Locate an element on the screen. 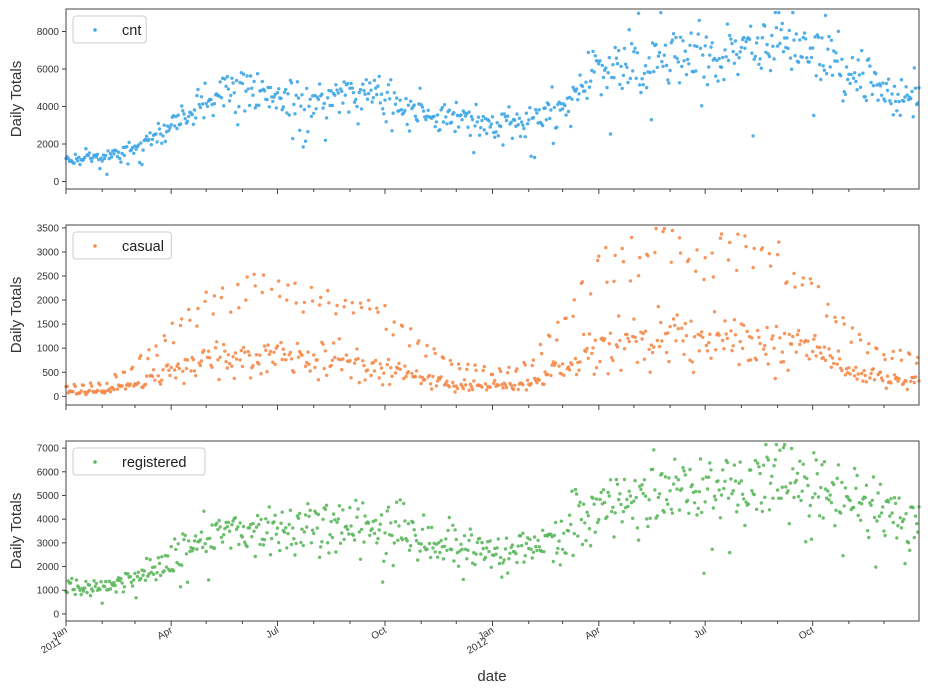  y-tick-label: 500 is located at coordinates (50, 373).